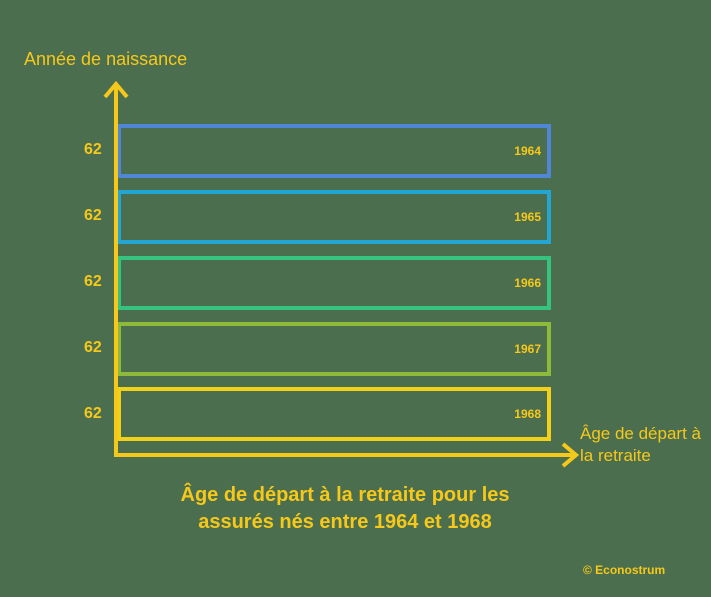 The image size is (711, 597). What do you see at coordinates (334, 349) in the screenshot?
I see `bar-1967: 1967` at bounding box center [334, 349].